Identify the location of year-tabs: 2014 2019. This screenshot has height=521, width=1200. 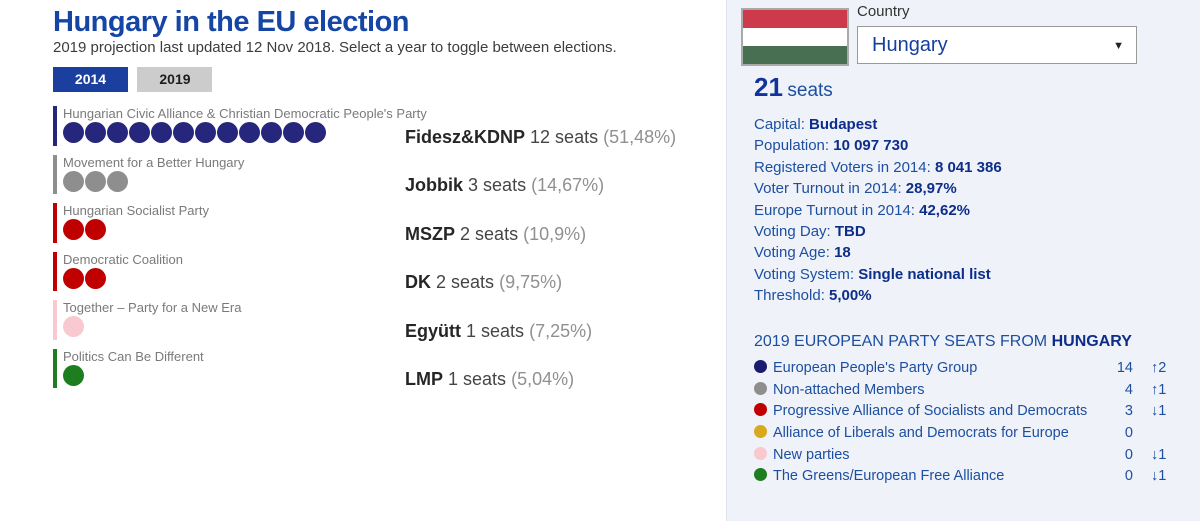
(135, 79).